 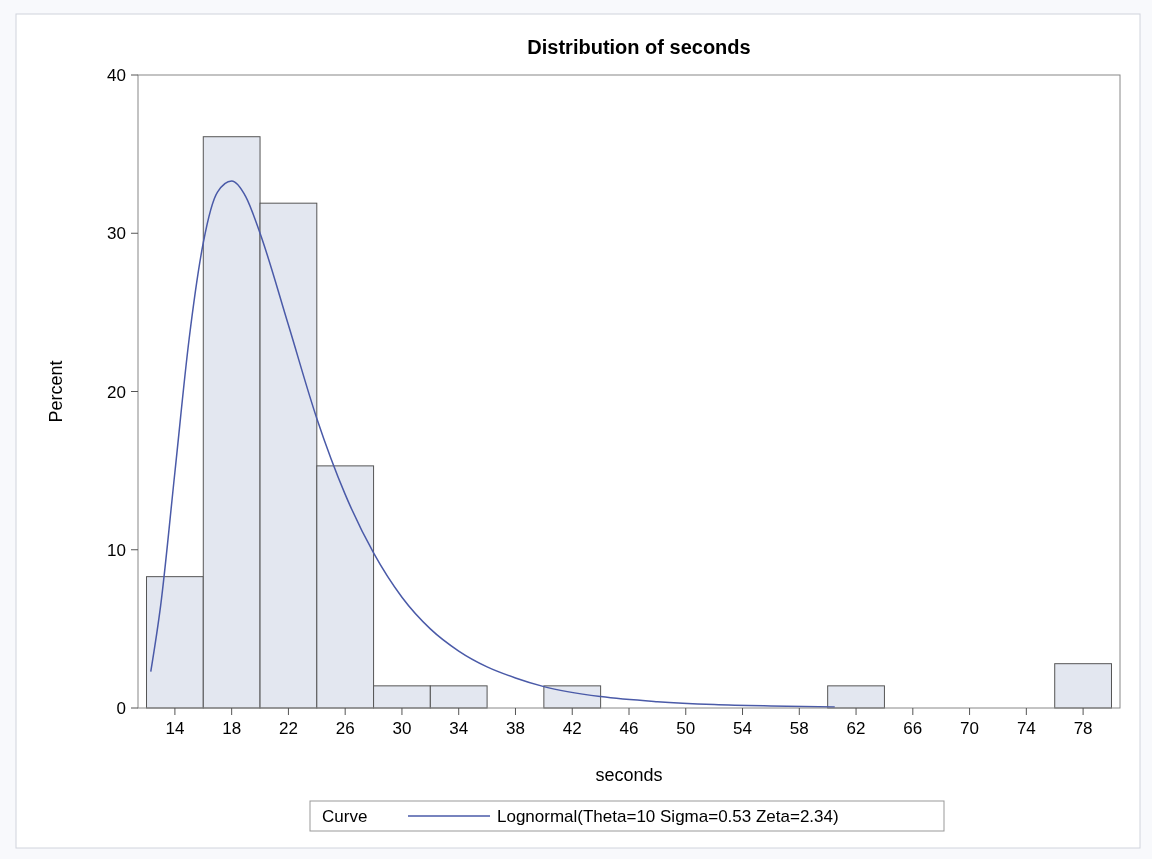 I want to click on x-tick-label: 34, so click(x=459, y=728).